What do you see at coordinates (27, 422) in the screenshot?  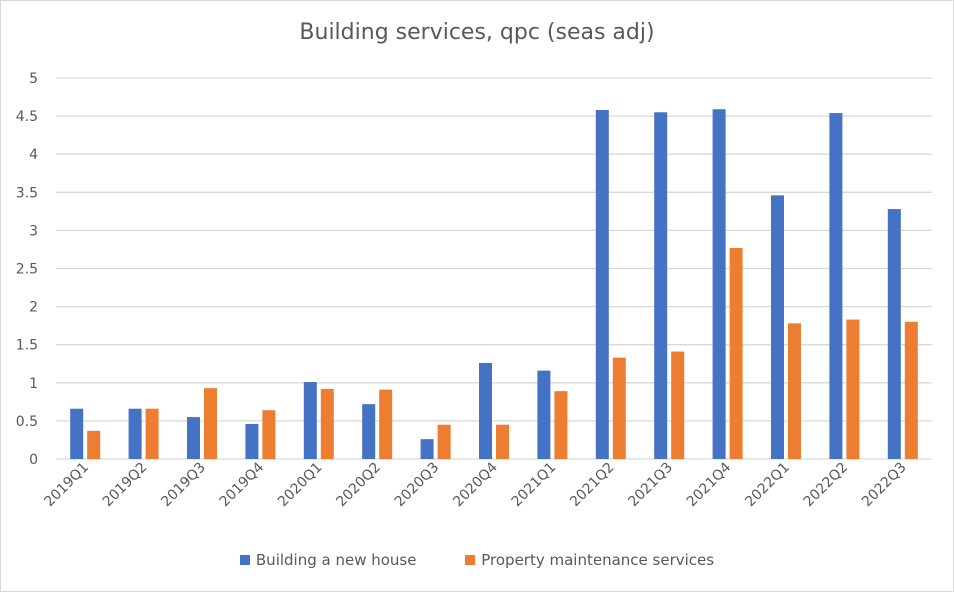 I see `y-tick-label: 0.5` at bounding box center [27, 422].